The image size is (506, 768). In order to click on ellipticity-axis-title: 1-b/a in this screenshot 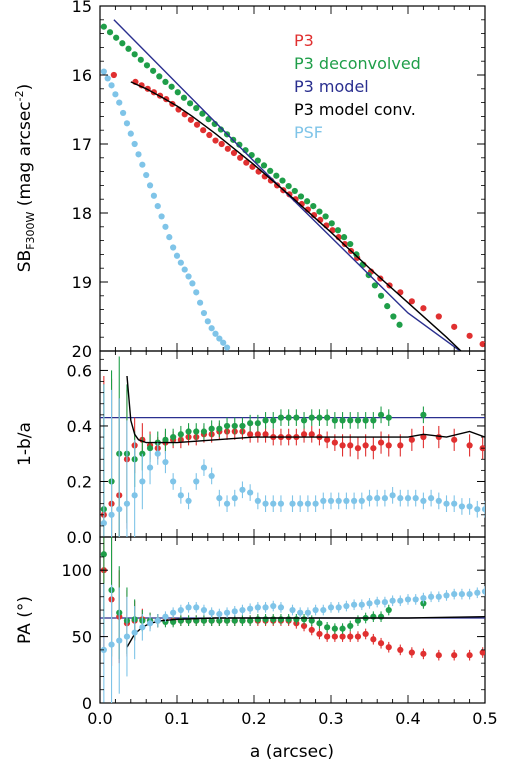, I will do `click(25, 444)`.